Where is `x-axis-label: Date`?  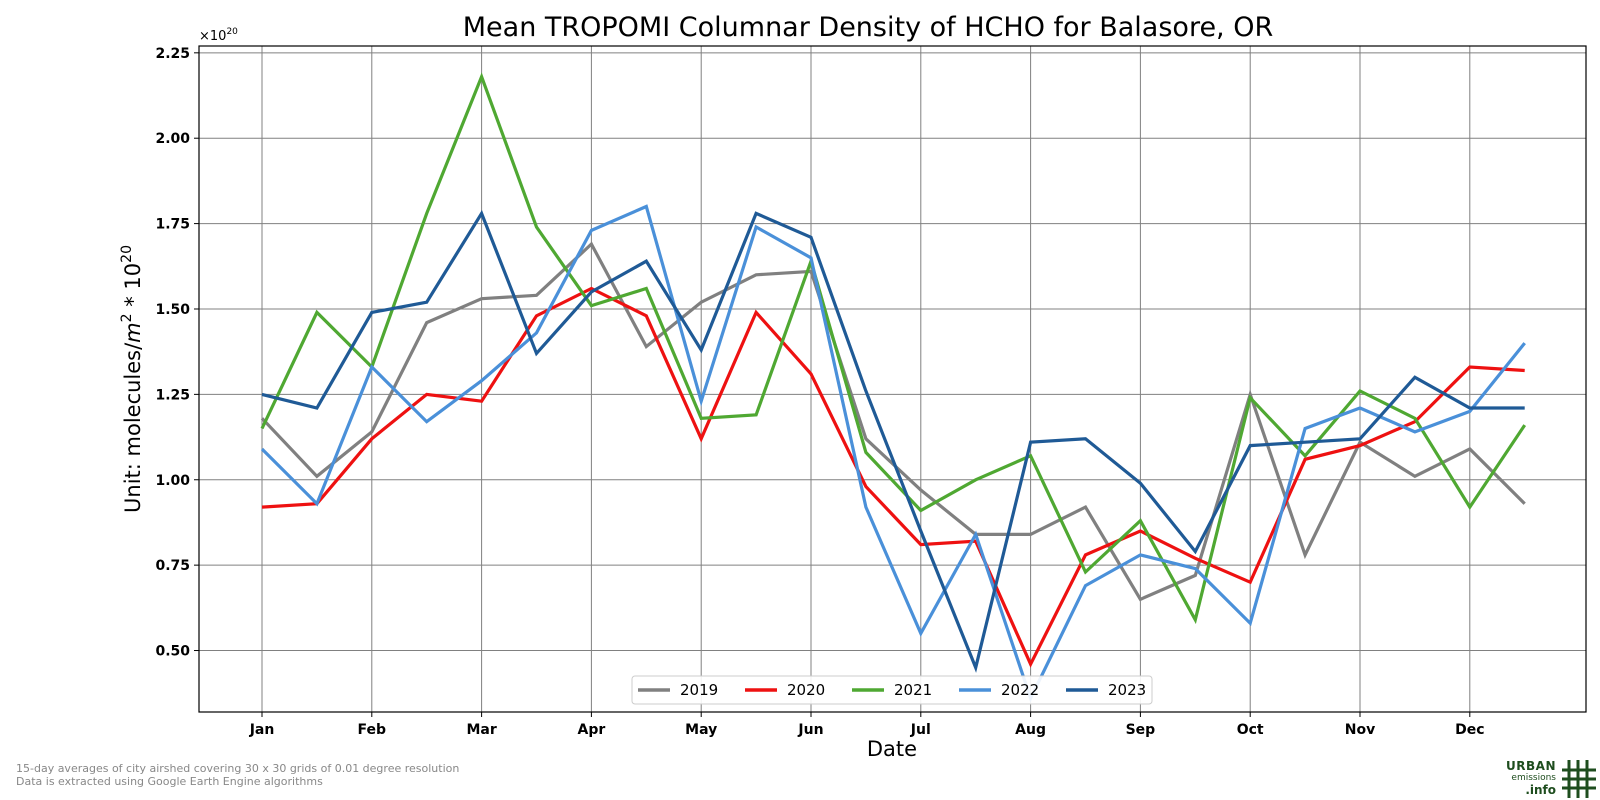 x-axis-label: Date is located at coordinates (892, 749).